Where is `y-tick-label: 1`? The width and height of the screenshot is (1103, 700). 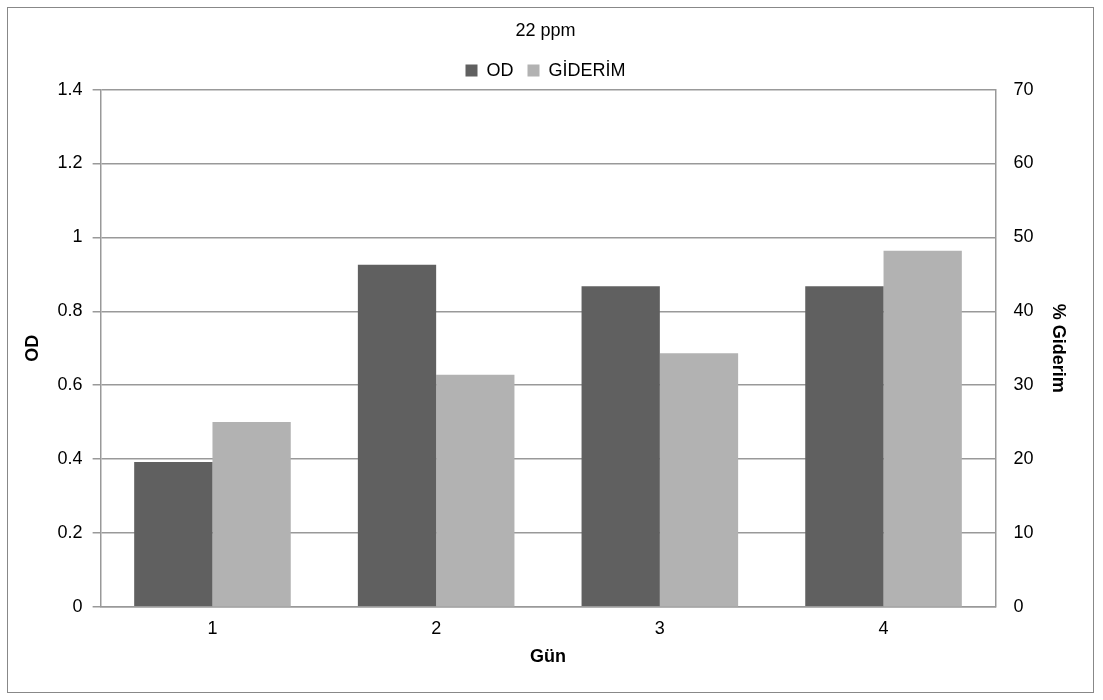
y-tick-label: 1 is located at coordinates (77, 236).